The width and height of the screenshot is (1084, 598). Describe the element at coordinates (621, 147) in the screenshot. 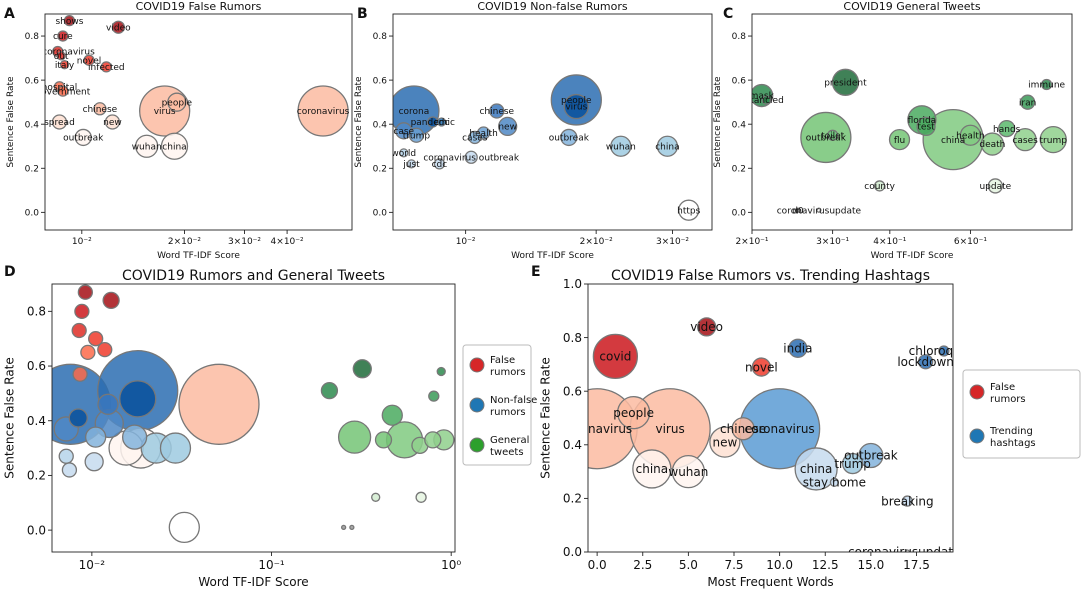

I see `point-label: wuhan` at that location.